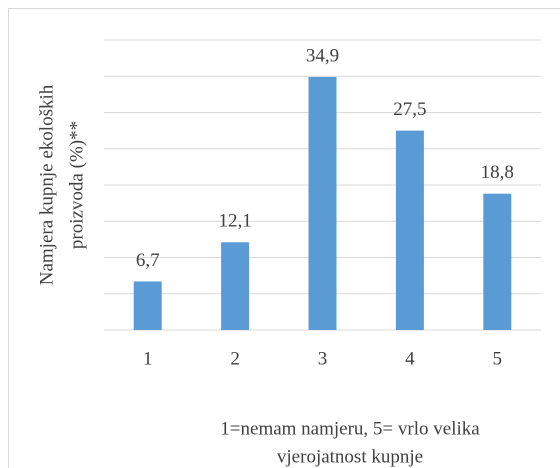 The height and width of the screenshot is (468, 560). What do you see at coordinates (497, 172) in the screenshot?
I see `data-label: 18,8` at bounding box center [497, 172].